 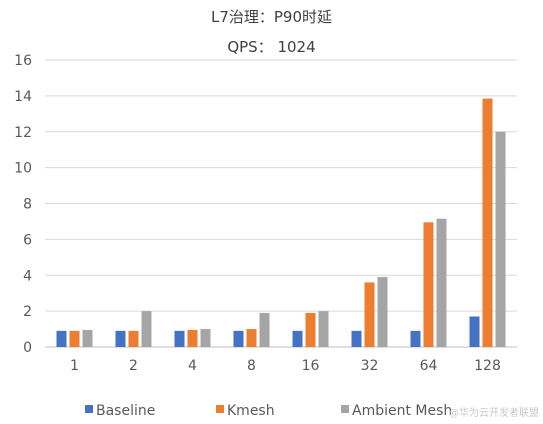 I want to click on watermark: @华为云开发者联盟, so click(x=494, y=413).